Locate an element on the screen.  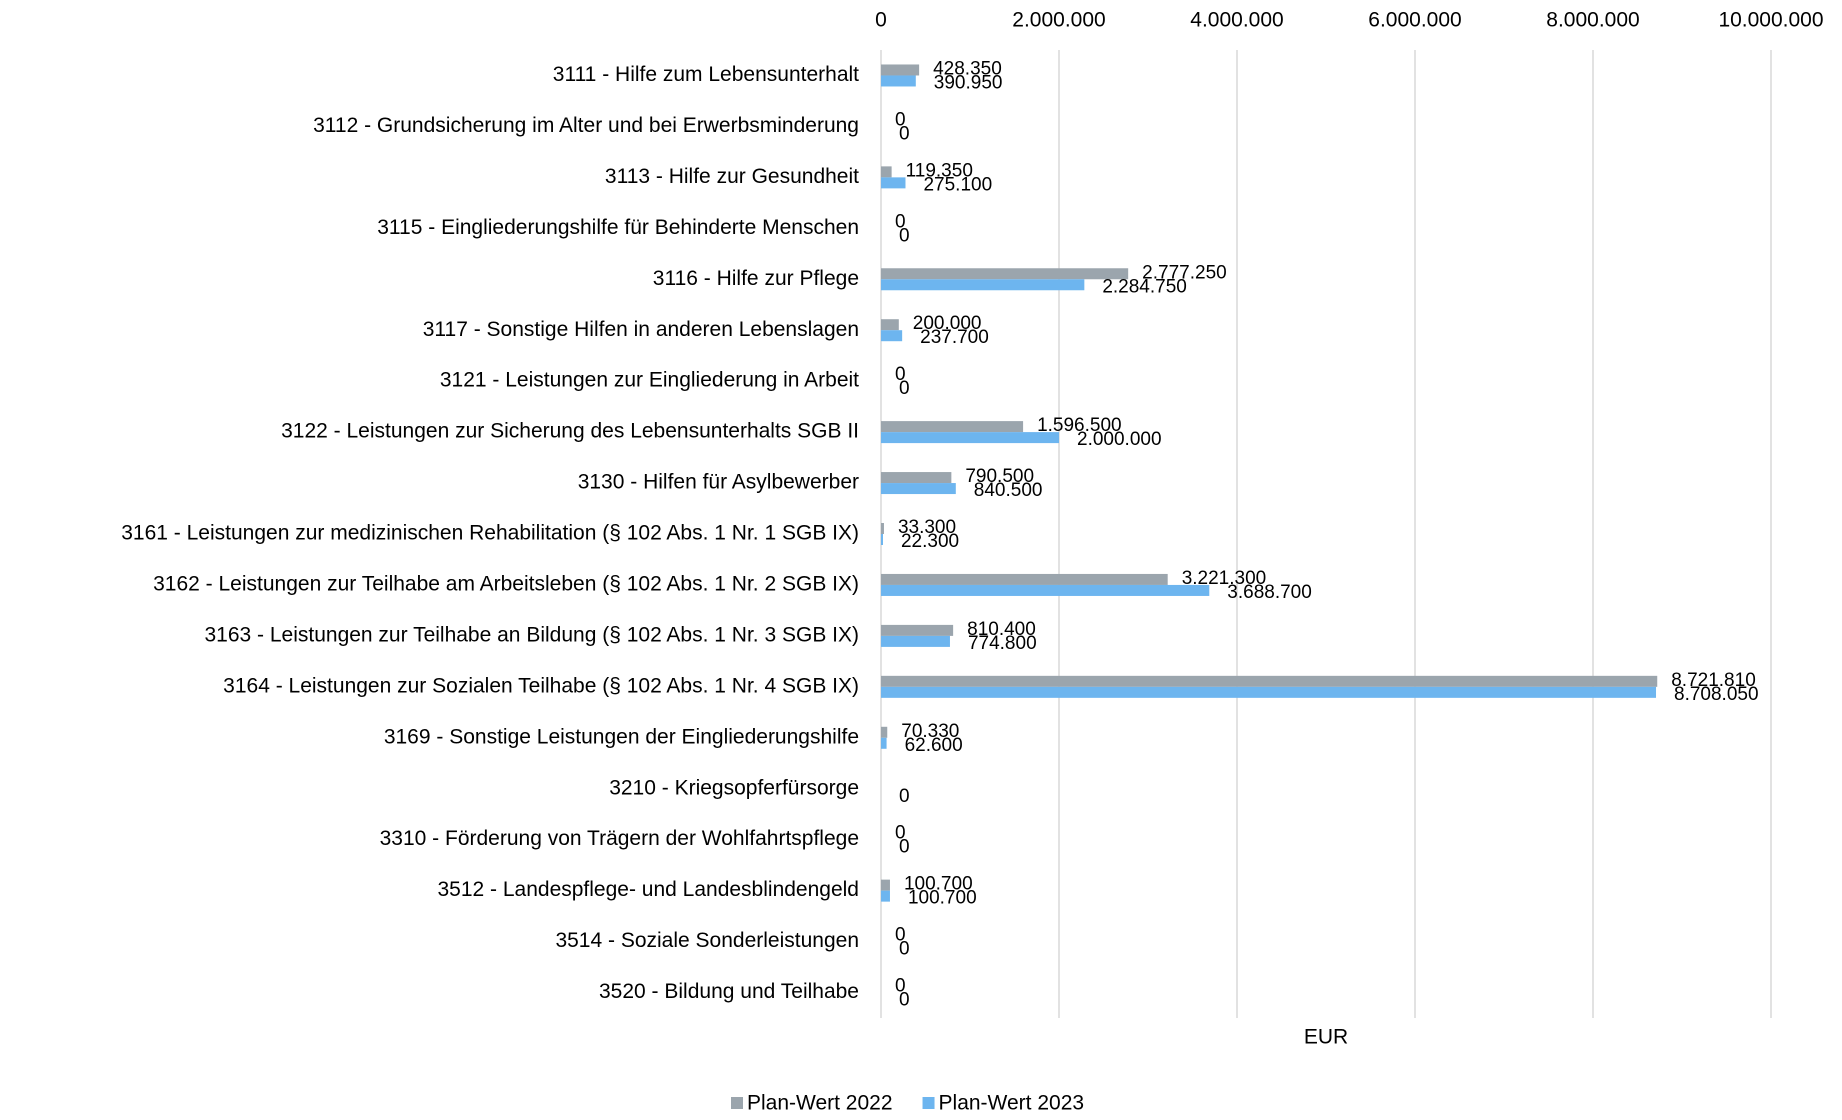
value-label: 33.300 is located at coordinates (927, 527).